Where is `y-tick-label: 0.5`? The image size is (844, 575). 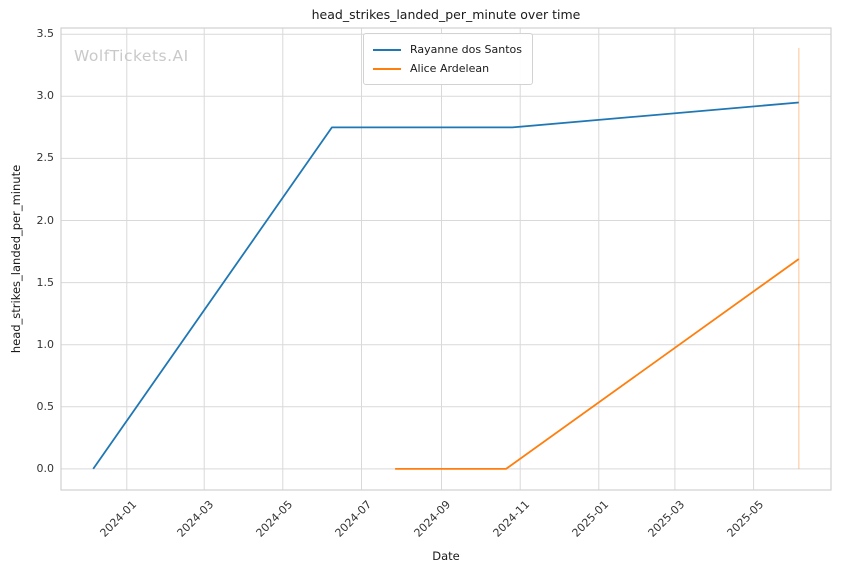 y-tick-label: 0.5 is located at coordinates (45, 406).